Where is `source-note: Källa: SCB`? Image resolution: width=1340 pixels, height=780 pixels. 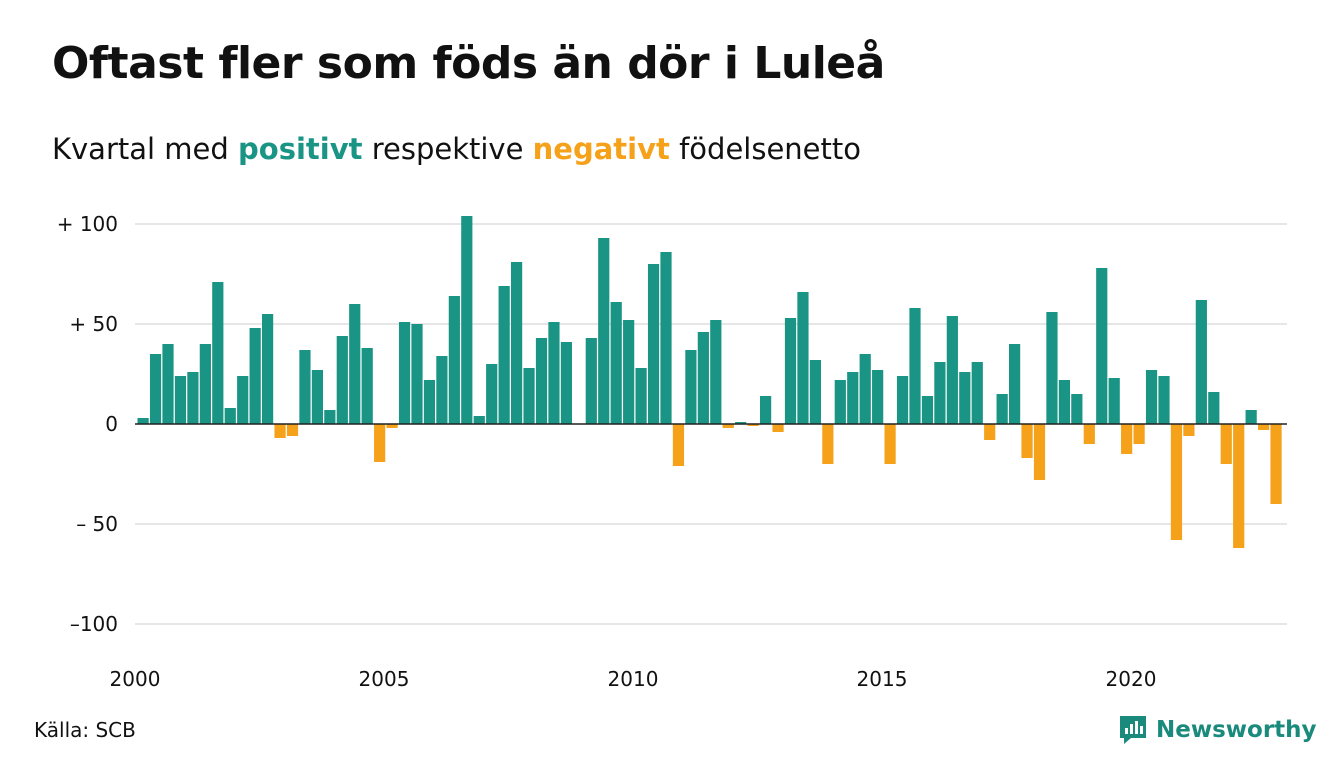
source-note: Källa: SCB is located at coordinates (85, 730).